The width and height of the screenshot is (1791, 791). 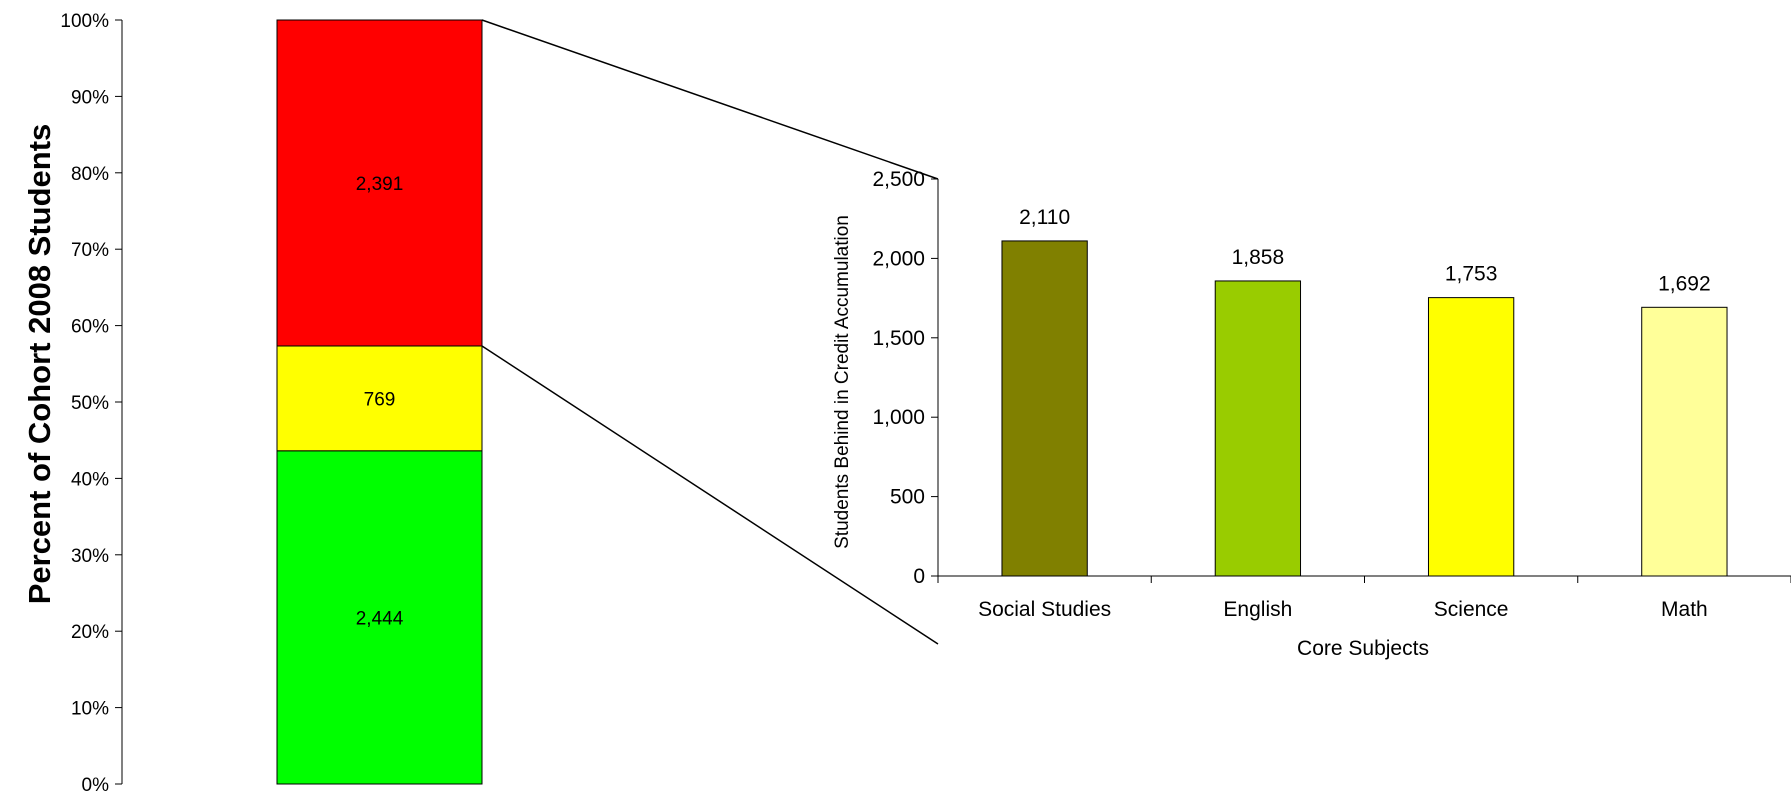 What do you see at coordinates (898, 258) in the screenshot?
I see `right-y-tick-label: 2,000` at bounding box center [898, 258].